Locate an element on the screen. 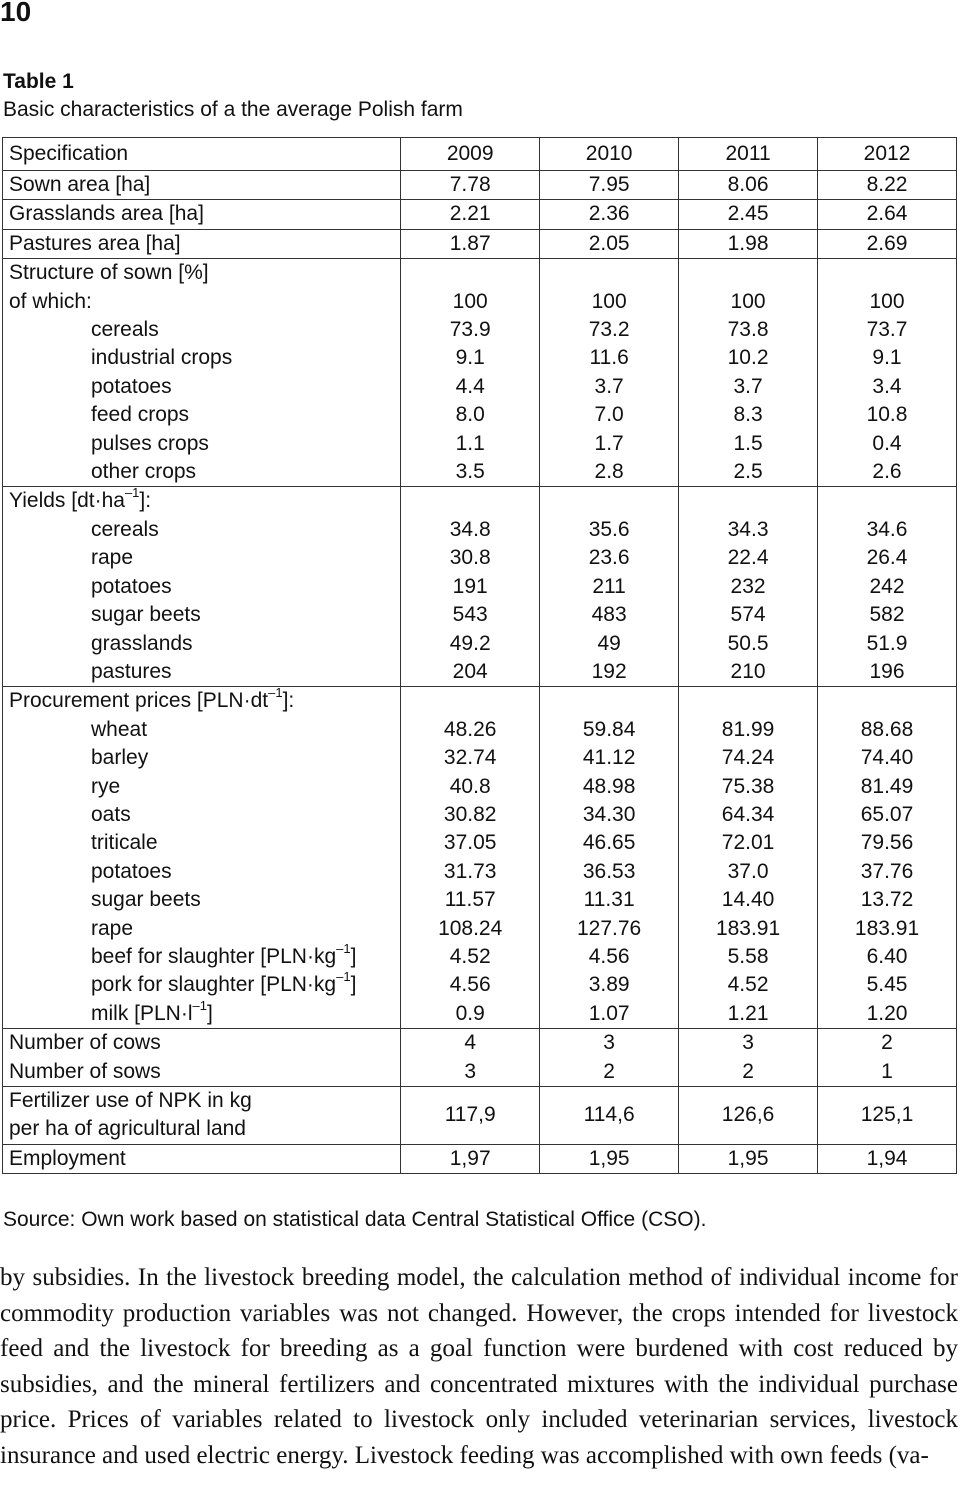 This screenshot has height=1507, width=960. prices-value: 1.07 is located at coordinates (609, 1013).